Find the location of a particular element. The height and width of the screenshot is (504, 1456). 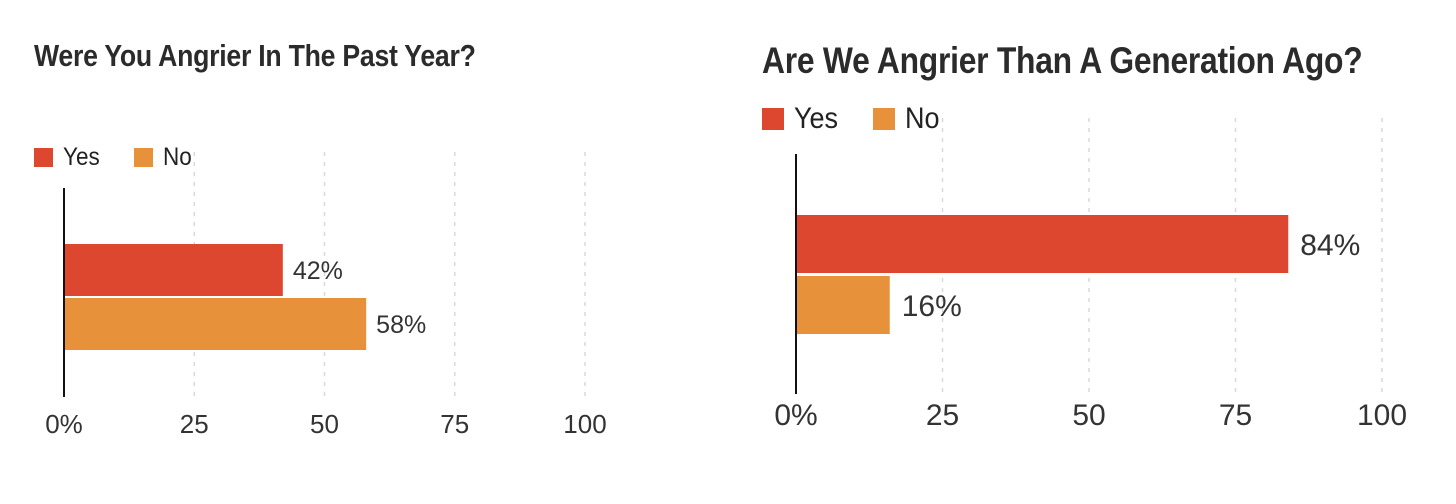

data-label-yes: 84% is located at coordinates (1330, 245).